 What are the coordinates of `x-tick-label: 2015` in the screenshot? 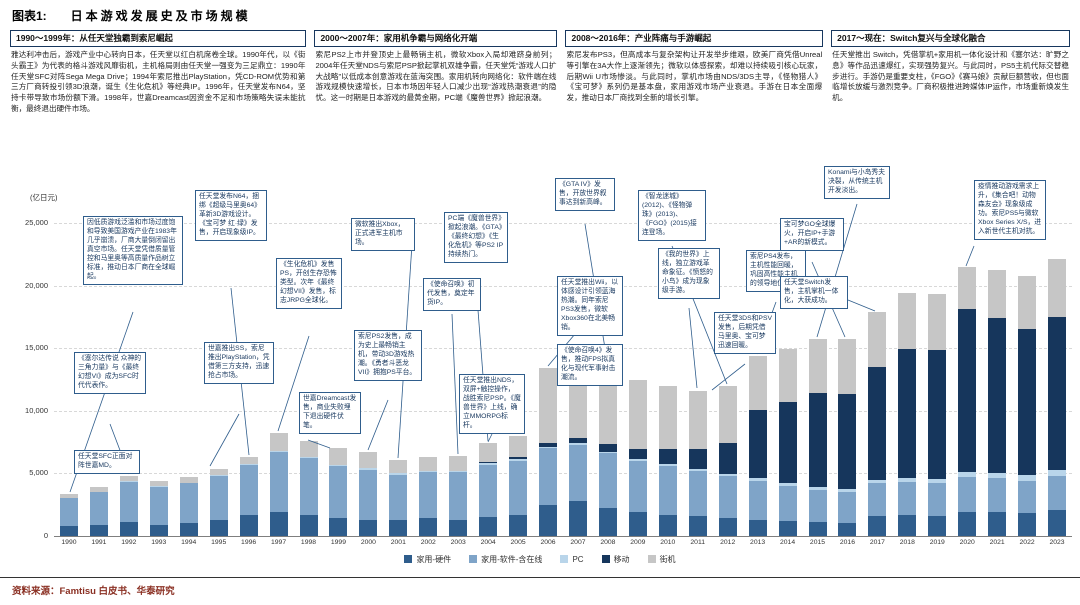 It's located at (817, 542).